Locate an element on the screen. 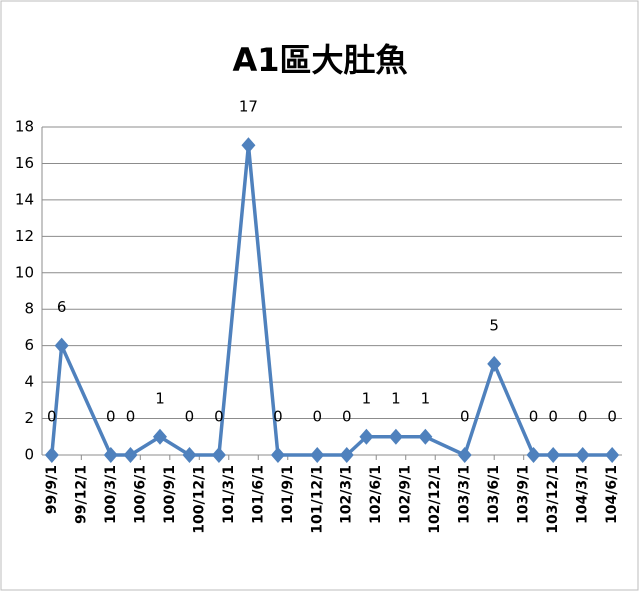 The height and width of the screenshot is (592, 640). x-tick-label: 103/6/1 is located at coordinates (494, 494).